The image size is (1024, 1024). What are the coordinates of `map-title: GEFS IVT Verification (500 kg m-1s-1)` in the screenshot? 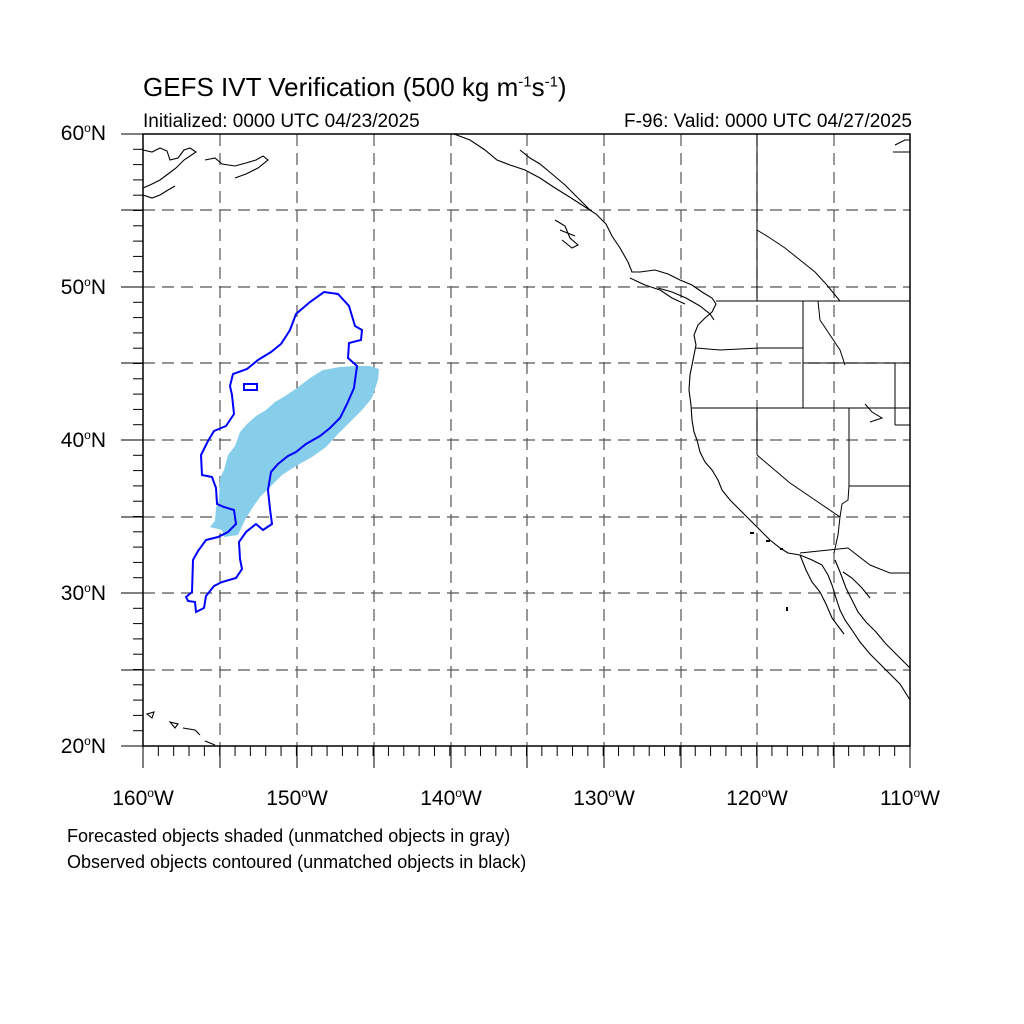 It's located at (355, 87).